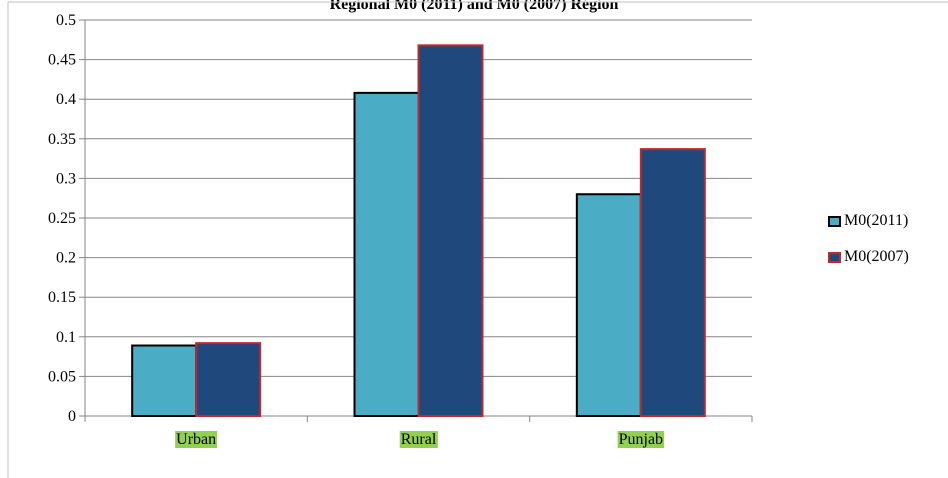 This screenshot has width=948, height=478. I want to click on y-tick-label: 0.45, so click(62, 60).